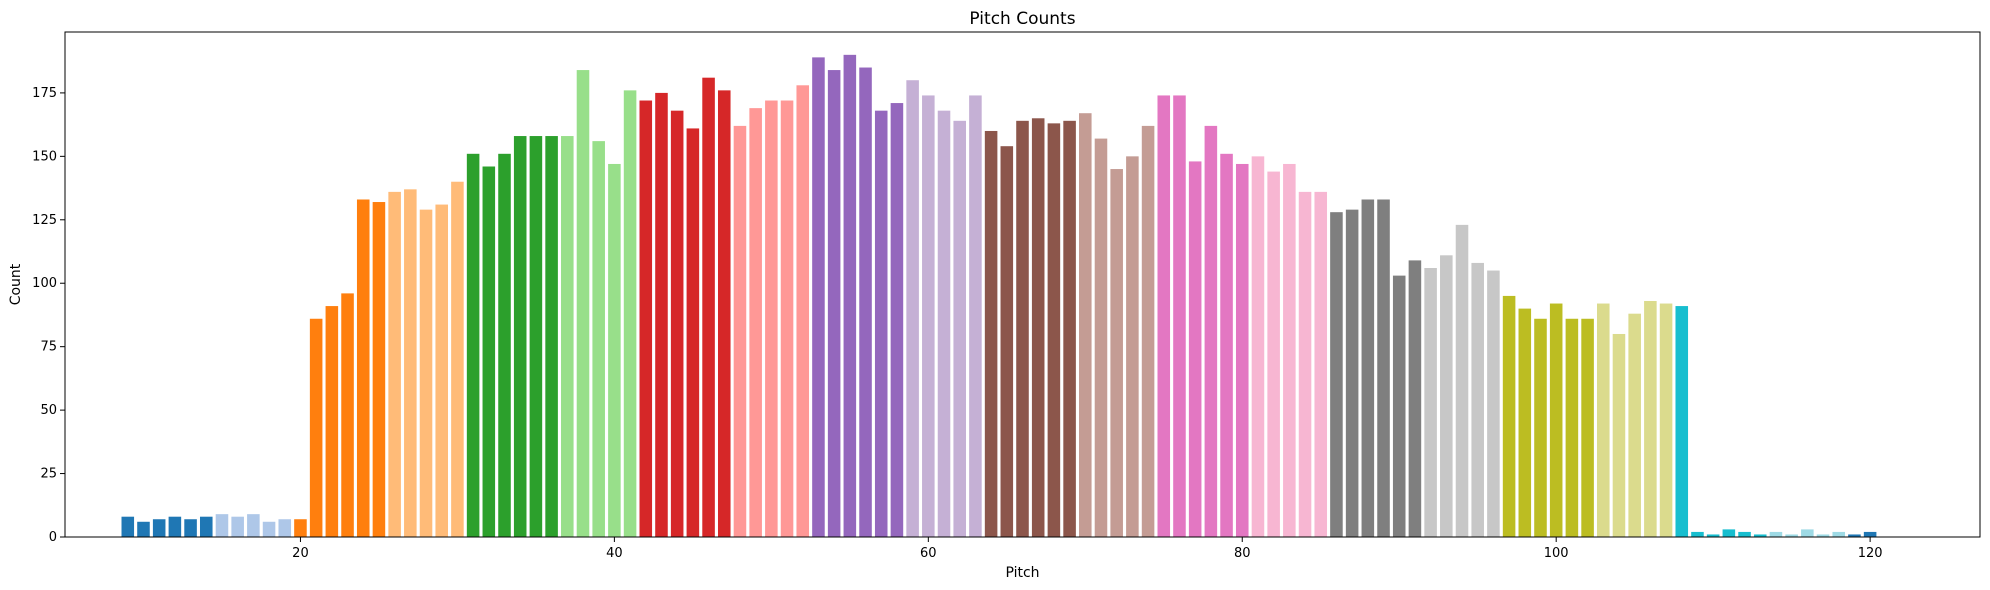 This screenshot has width=1990, height=590. I want to click on x-tick-label: 80, so click(1242, 553).